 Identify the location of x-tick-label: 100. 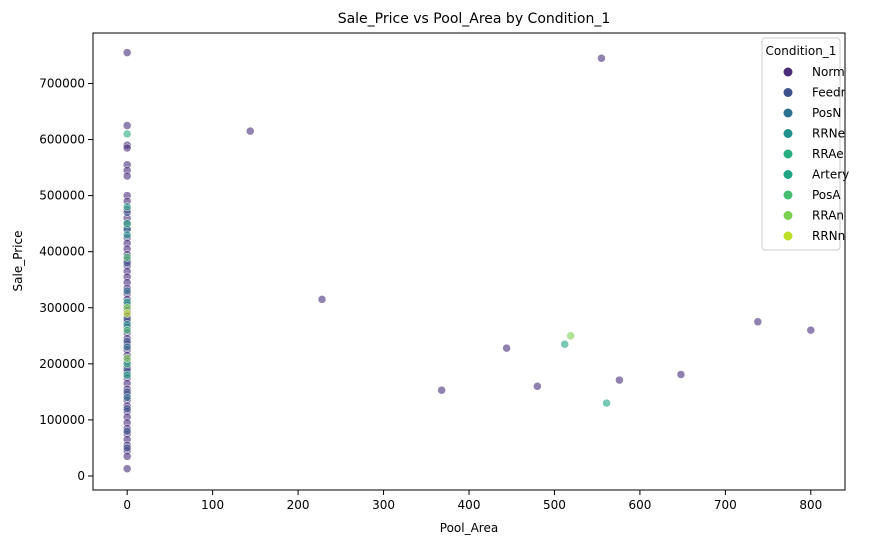
(212, 505).